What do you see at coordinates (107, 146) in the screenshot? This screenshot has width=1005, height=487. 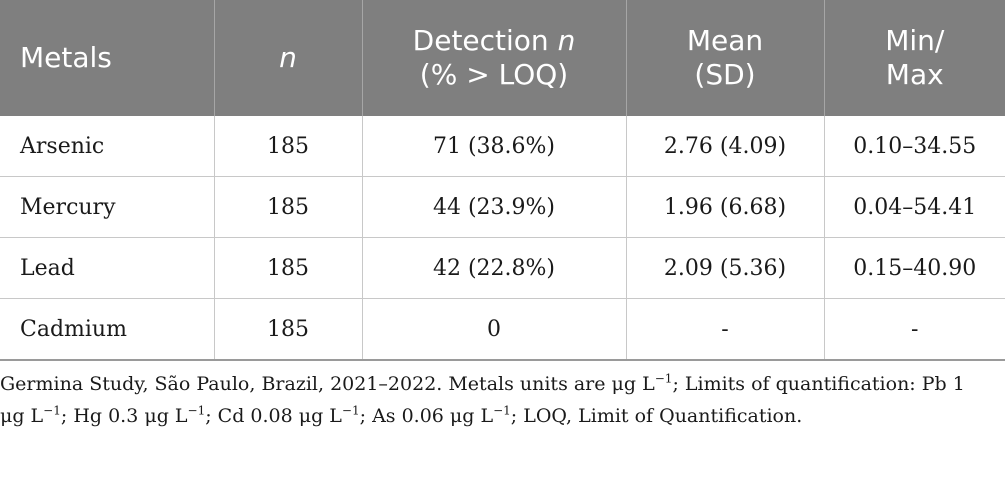 I see `cell-metal: Arsenic` at bounding box center [107, 146].